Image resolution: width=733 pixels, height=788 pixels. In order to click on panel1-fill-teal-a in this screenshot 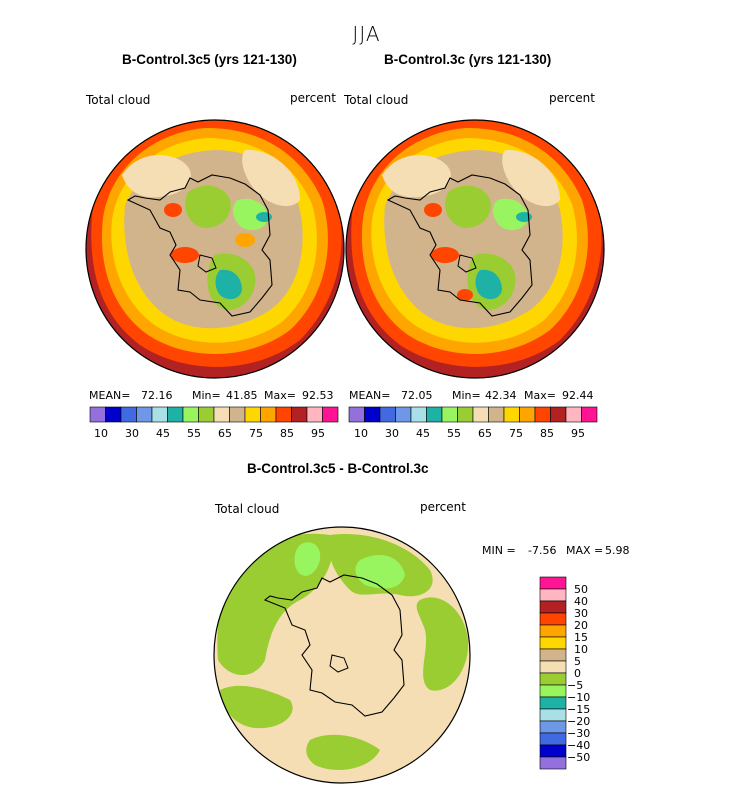, I will do `click(264, 217)`.